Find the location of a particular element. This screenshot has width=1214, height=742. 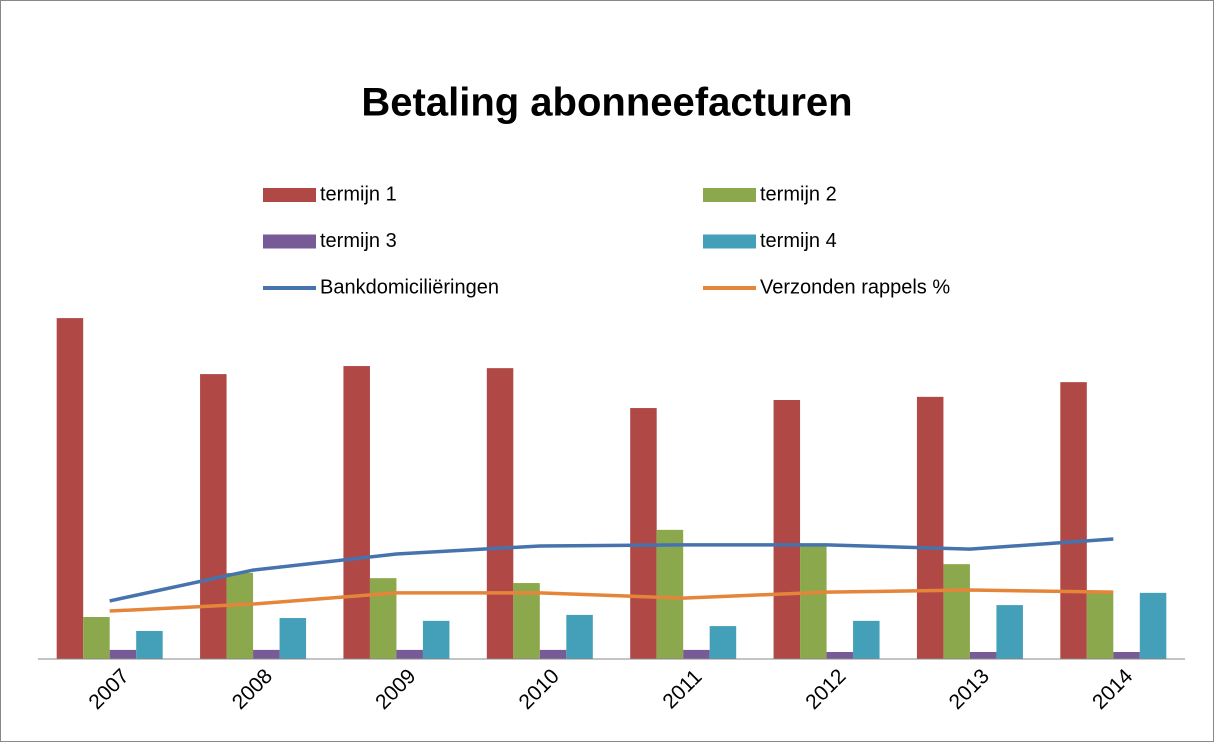

legend-label: termijn 4 is located at coordinates (798, 241).